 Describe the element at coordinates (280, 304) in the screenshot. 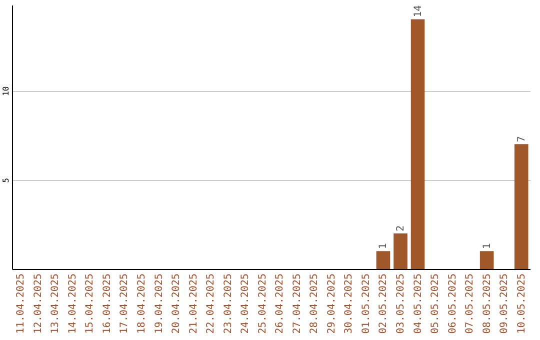

I see `x-tick-label: 26.04.2025` at that location.